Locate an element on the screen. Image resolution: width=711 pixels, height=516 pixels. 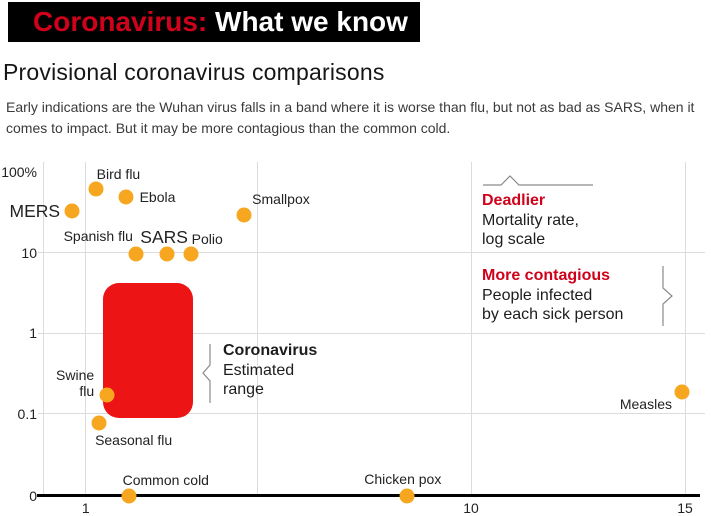
data-point-mers is located at coordinates (72, 211).